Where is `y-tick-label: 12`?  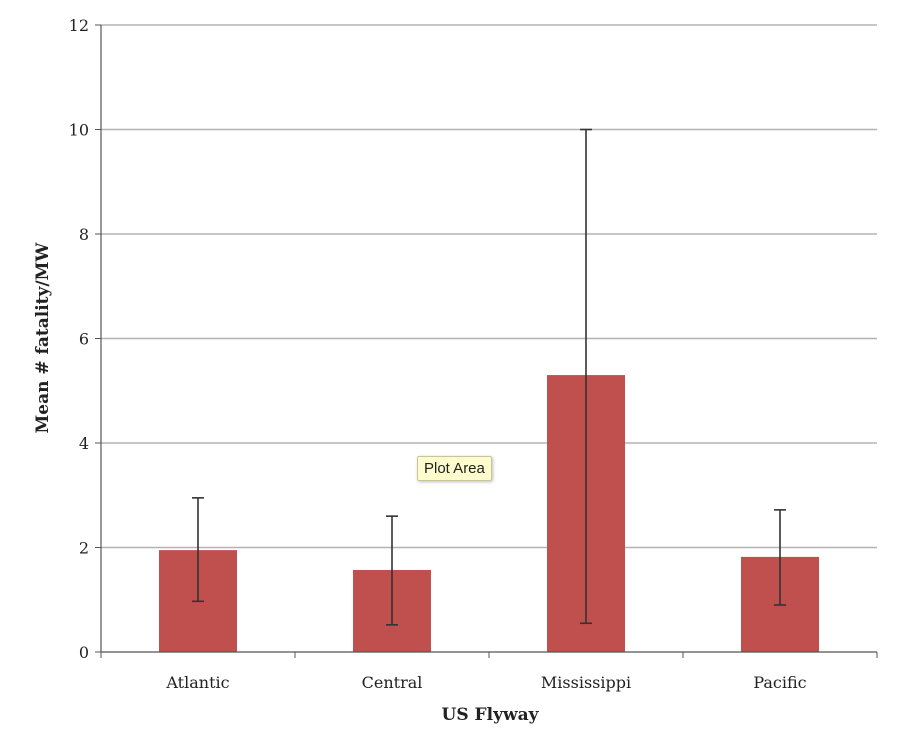
y-tick-label: 12 is located at coordinates (79, 25).